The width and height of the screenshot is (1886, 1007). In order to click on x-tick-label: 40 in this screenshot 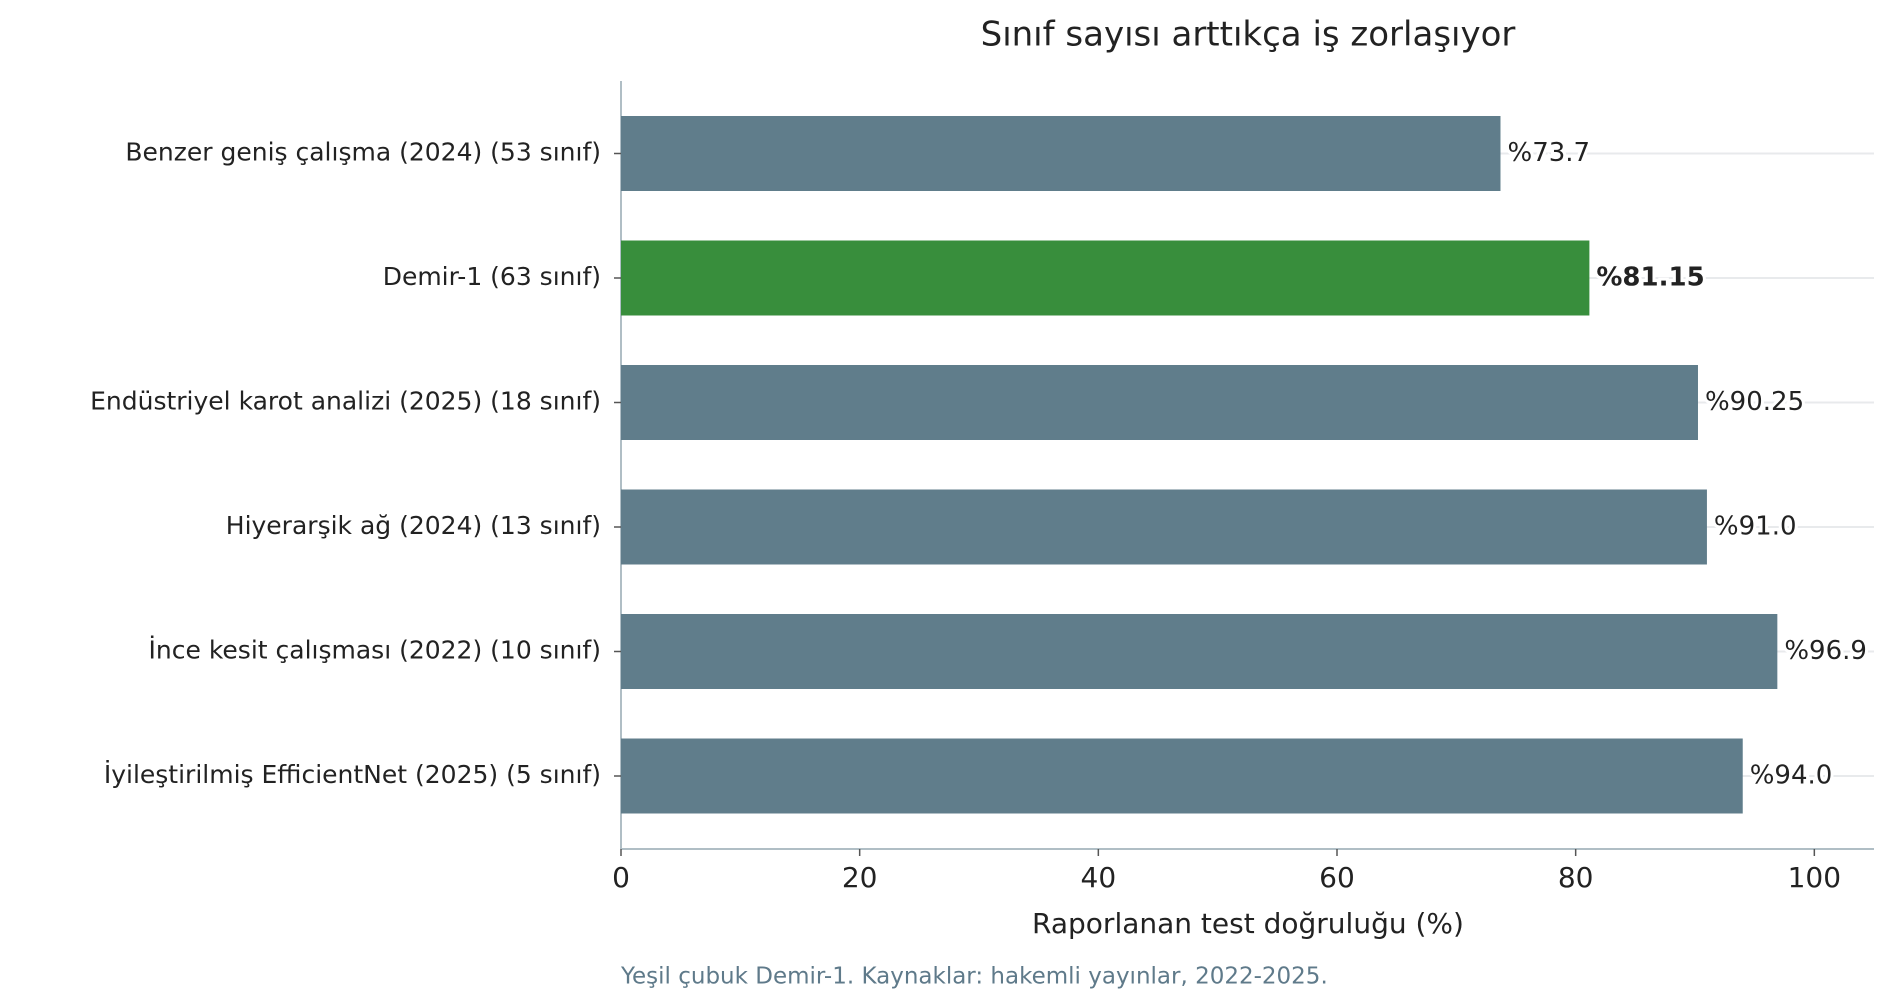, I will do `click(1099, 877)`.